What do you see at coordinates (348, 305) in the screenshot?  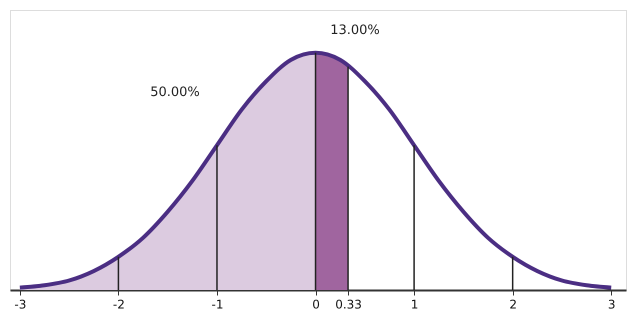 I see `x-tick-label: 0.33` at bounding box center [348, 305].